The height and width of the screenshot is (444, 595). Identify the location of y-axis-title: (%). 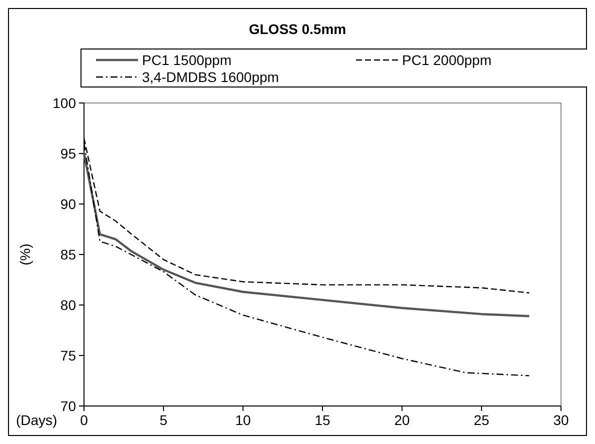
(25, 255).